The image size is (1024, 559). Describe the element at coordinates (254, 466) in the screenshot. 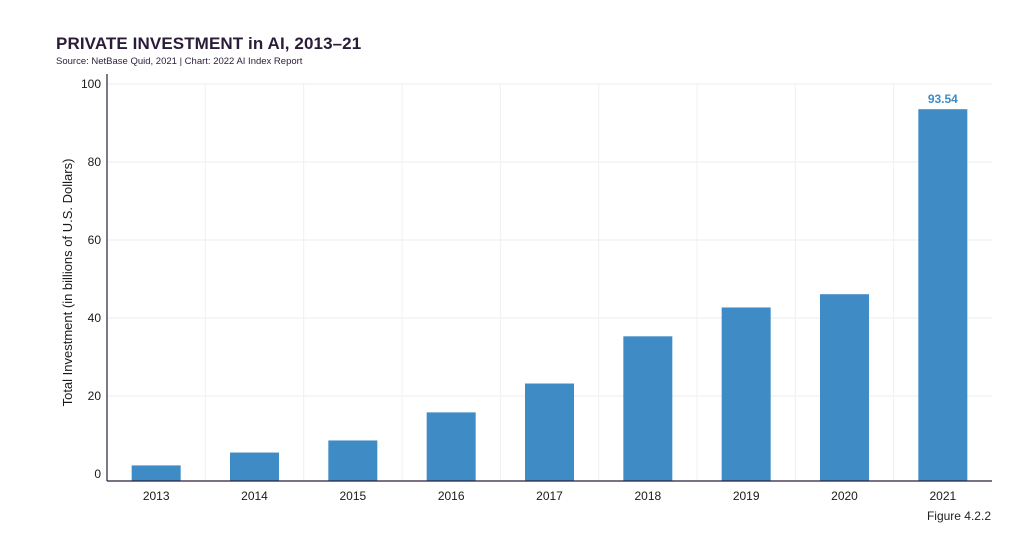

I see `bar-2014` at that location.